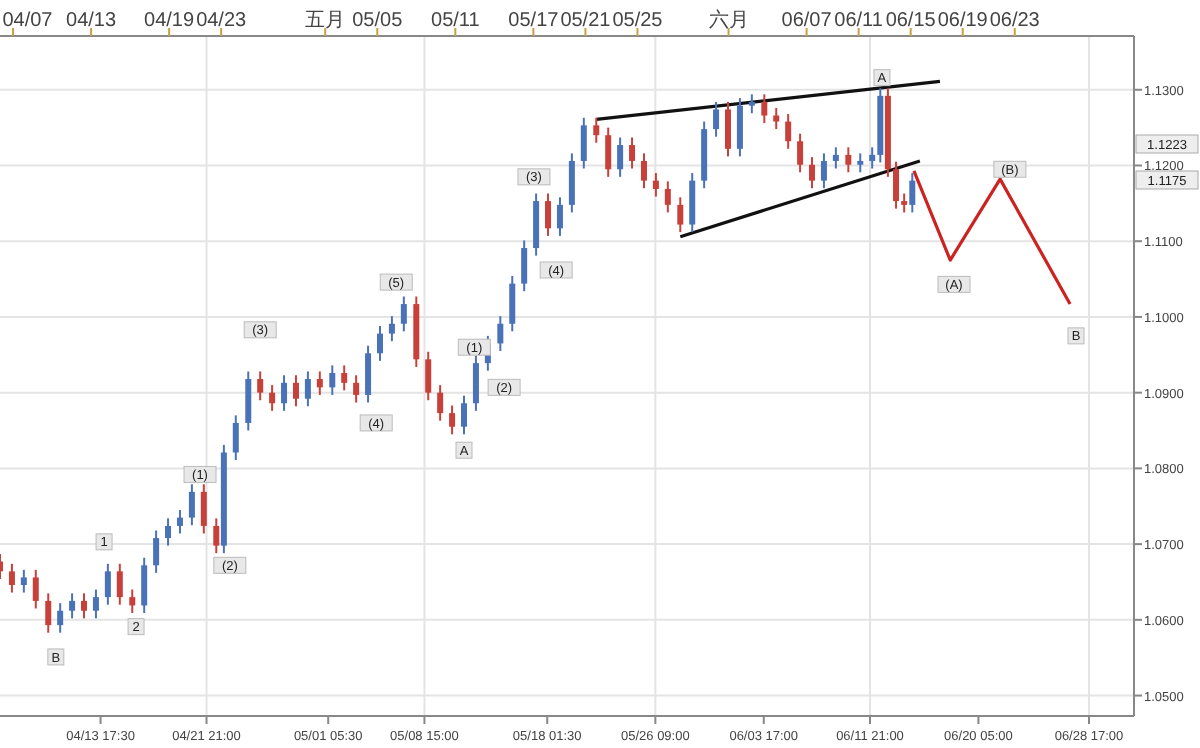  I want to click on x2-tick-label: 06/11, so click(859, 21).